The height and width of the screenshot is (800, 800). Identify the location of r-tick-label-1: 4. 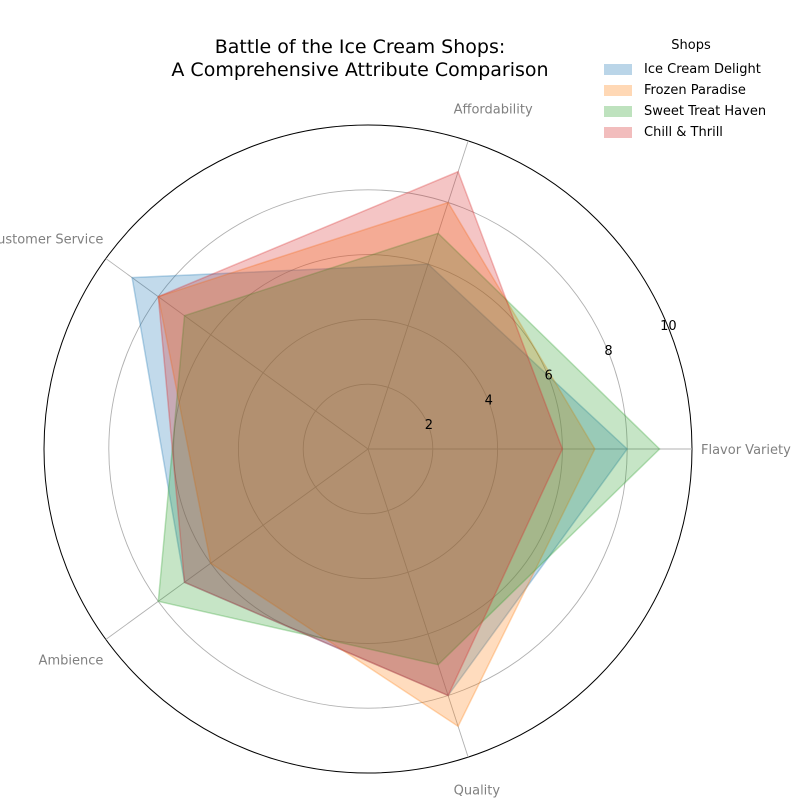
(489, 400).